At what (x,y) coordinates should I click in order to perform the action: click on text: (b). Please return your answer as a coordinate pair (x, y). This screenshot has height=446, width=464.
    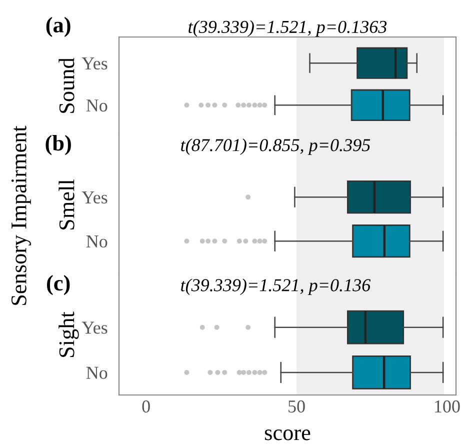
    Looking at the image, I should click on (58, 145).